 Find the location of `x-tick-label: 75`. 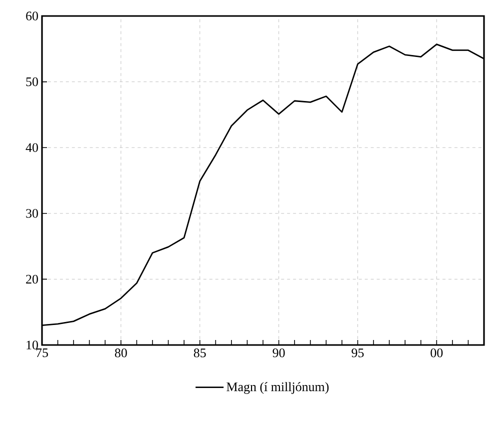

x-tick-label: 75 is located at coordinates (42, 353).